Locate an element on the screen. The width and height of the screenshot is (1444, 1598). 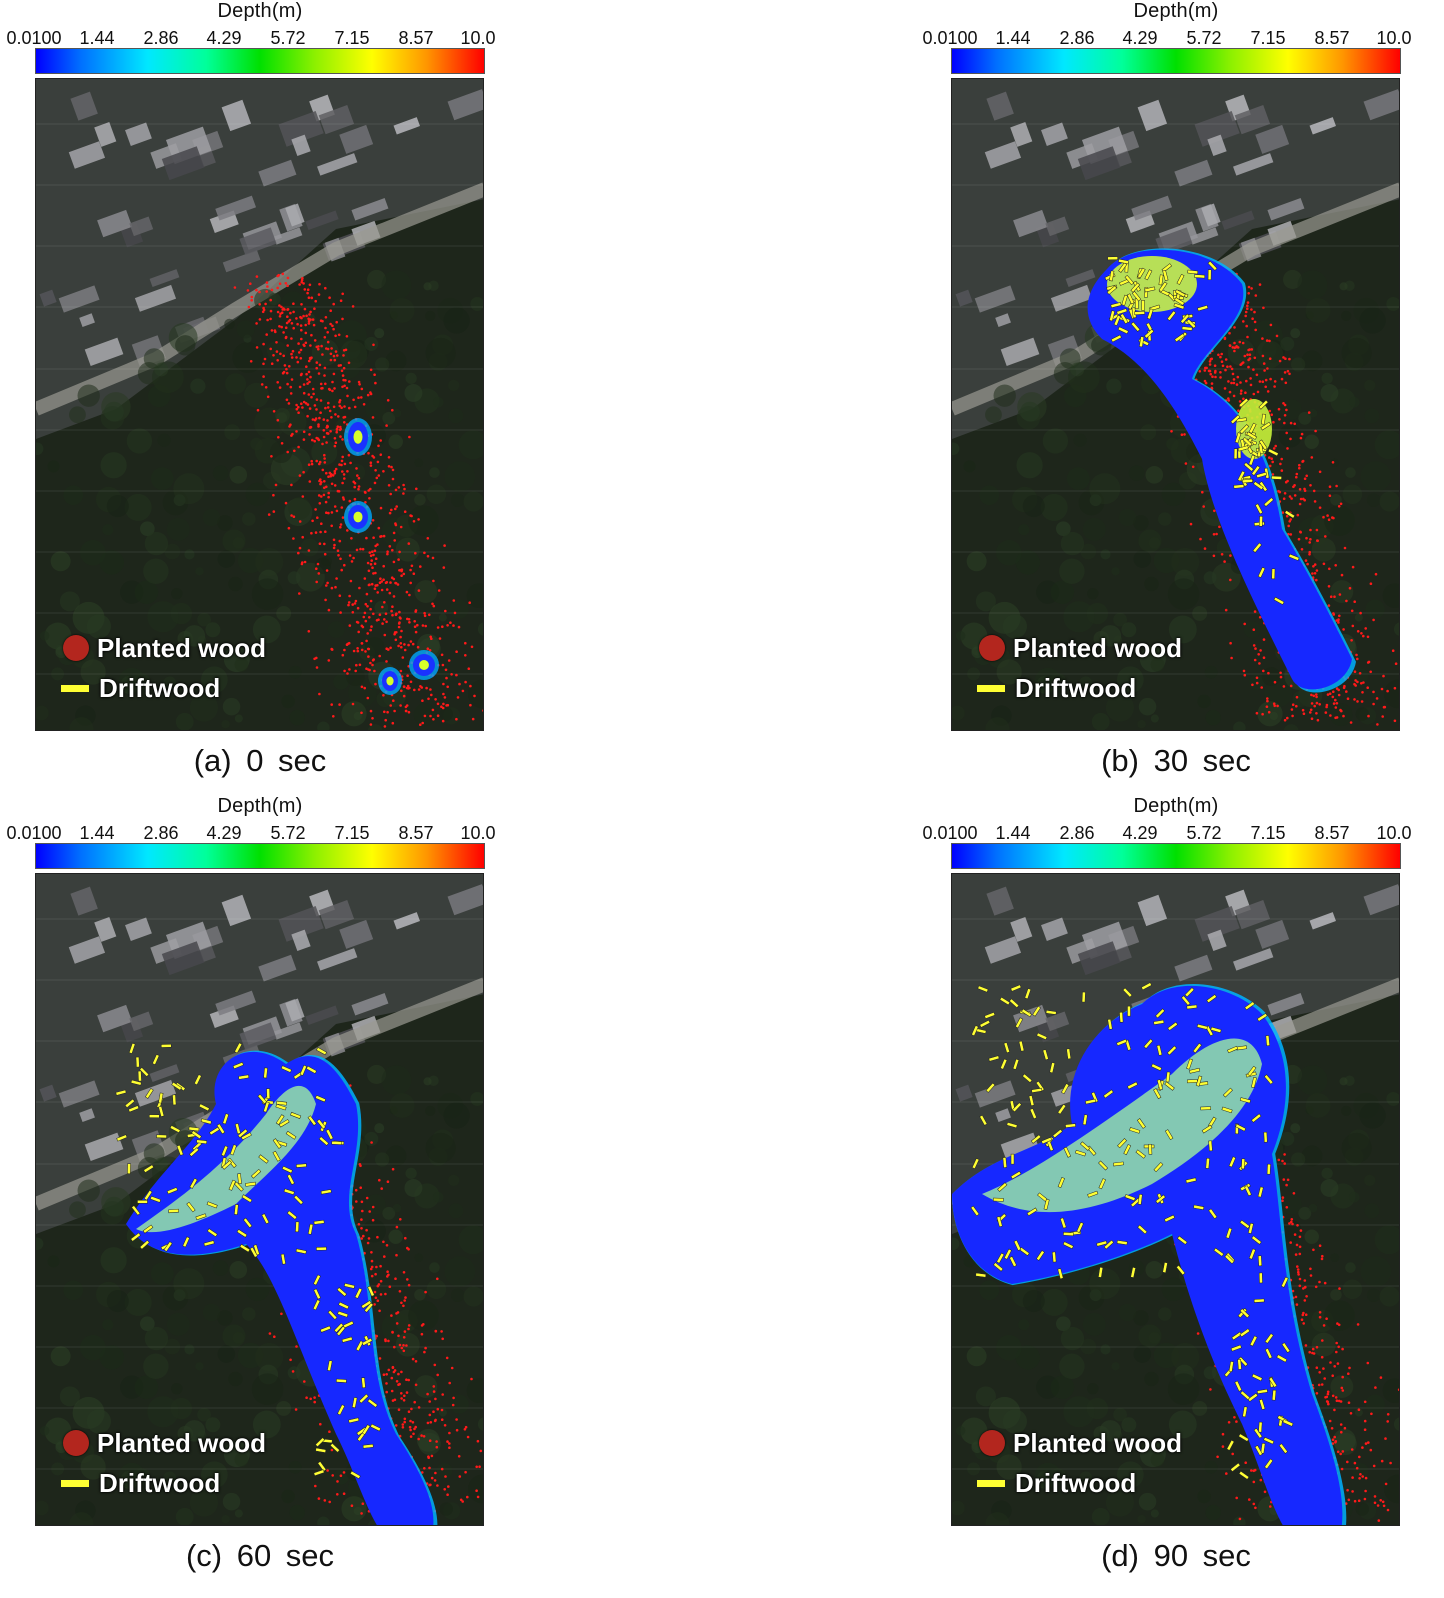
grid-lines is located at coordinates (1175, 399).